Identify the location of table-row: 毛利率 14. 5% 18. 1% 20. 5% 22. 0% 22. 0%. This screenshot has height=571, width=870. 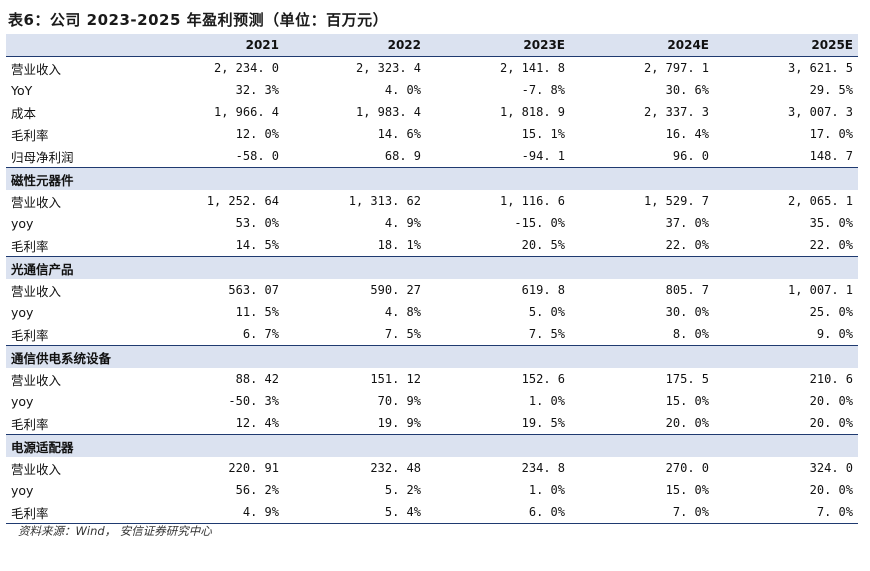
(432, 245).